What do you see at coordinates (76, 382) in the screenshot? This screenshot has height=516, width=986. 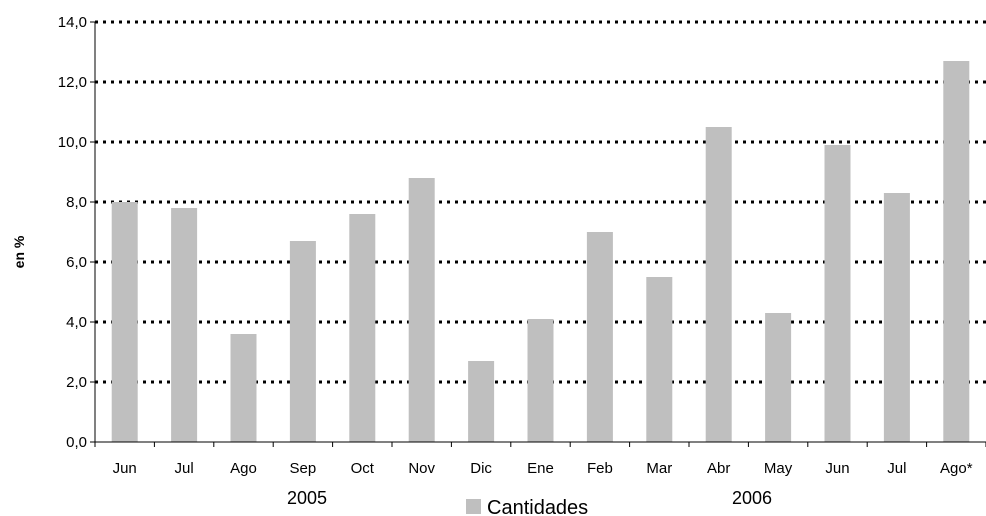 I see `y-tick-label: 2,0` at bounding box center [76, 382].